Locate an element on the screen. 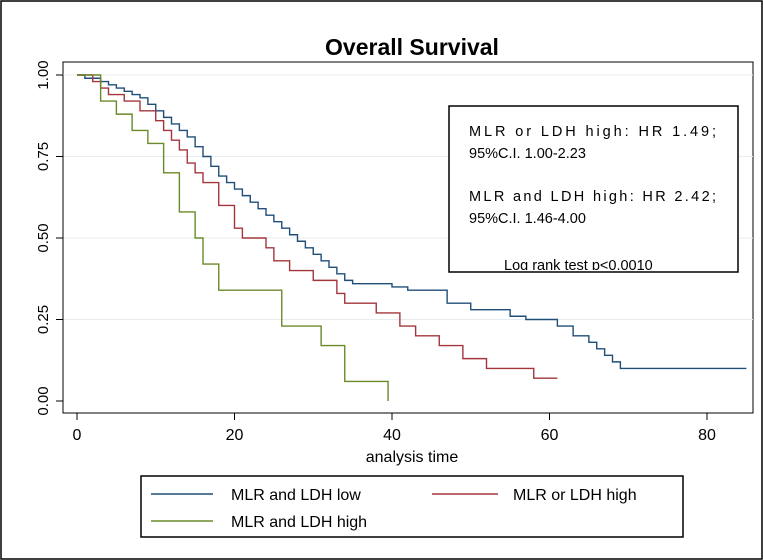 This screenshot has height=560, width=763. y-tick-label: 1.00 is located at coordinates (43, 74).